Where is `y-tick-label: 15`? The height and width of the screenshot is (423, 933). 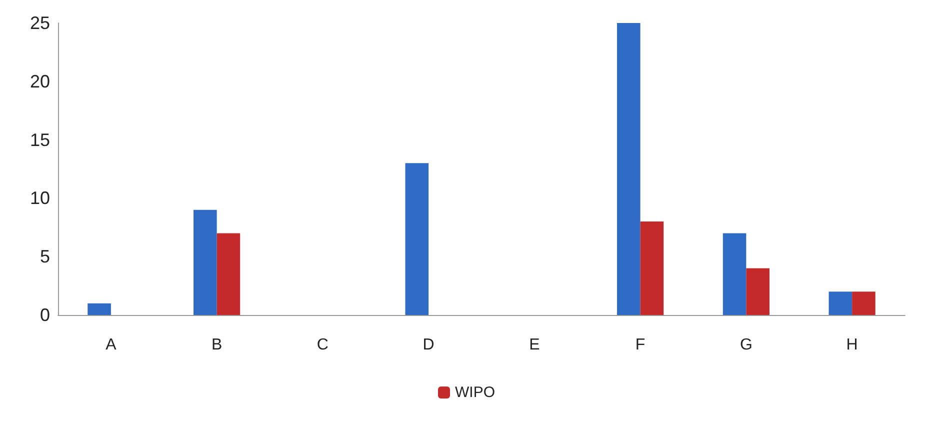
y-tick-label: 15 is located at coordinates (40, 140).